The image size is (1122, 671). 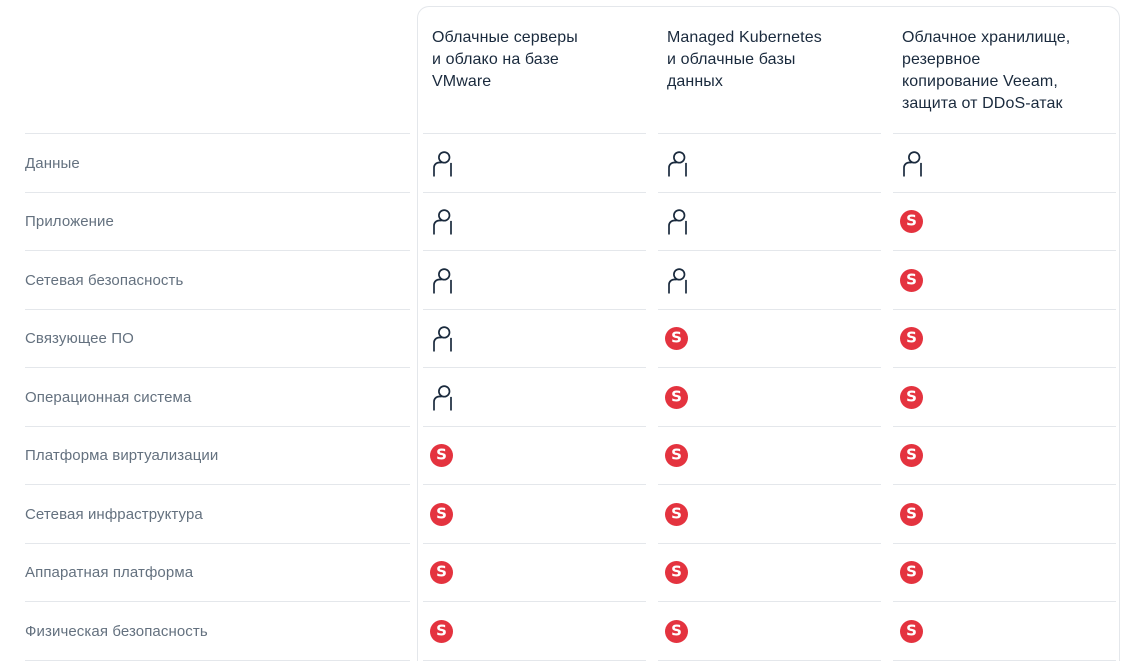 I want to click on table-row: Операционная система S S, so click(x=572, y=397).